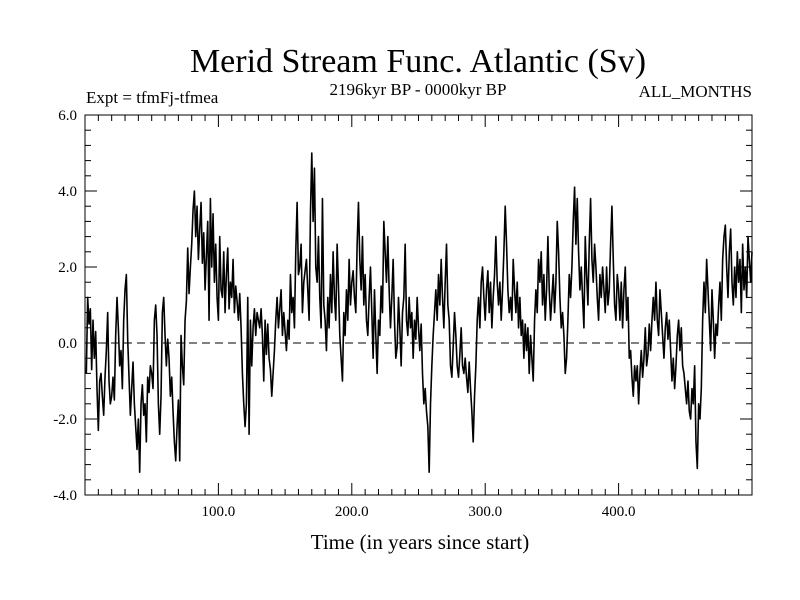 This screenshot has height=600, width=800. What do you see at coordinates (695, 91) in the screenshot?
I see `chart-subtitle-right: ALL_MONTHS` at bounding box center [695, 91].